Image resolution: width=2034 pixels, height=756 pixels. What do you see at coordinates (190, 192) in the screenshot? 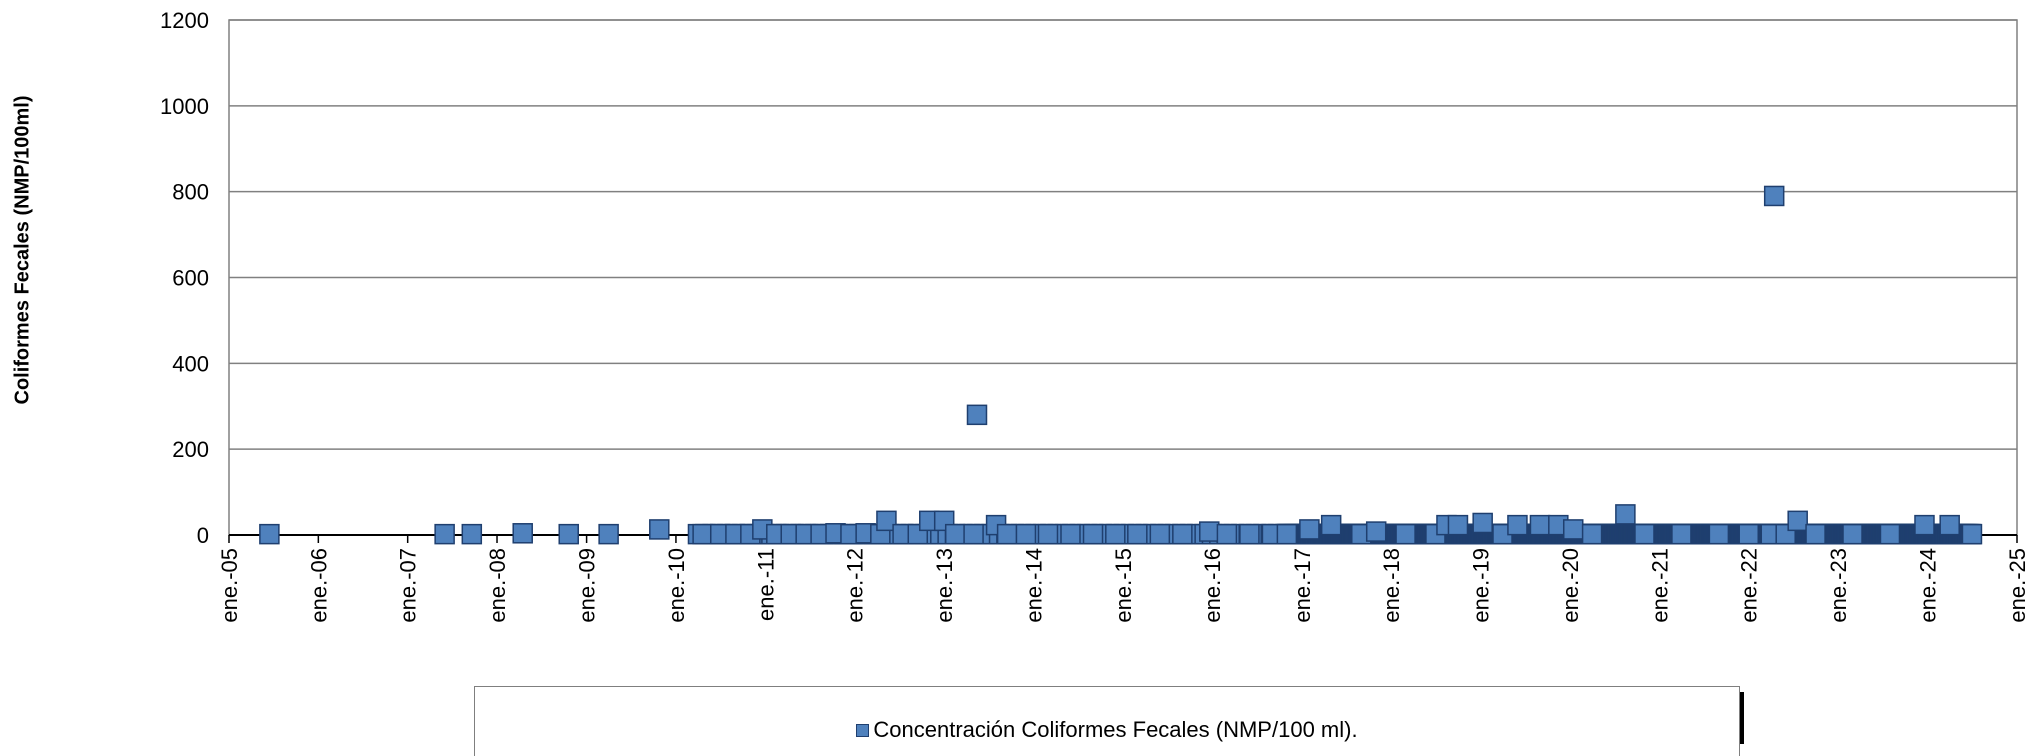
I see `y-tick-label: 800` at bounding box center [190, 192].